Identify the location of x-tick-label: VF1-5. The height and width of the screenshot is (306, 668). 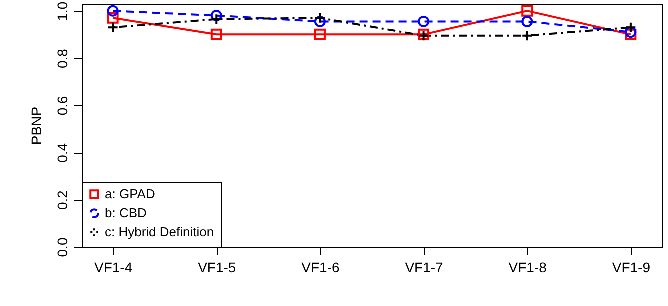
(217, 268).